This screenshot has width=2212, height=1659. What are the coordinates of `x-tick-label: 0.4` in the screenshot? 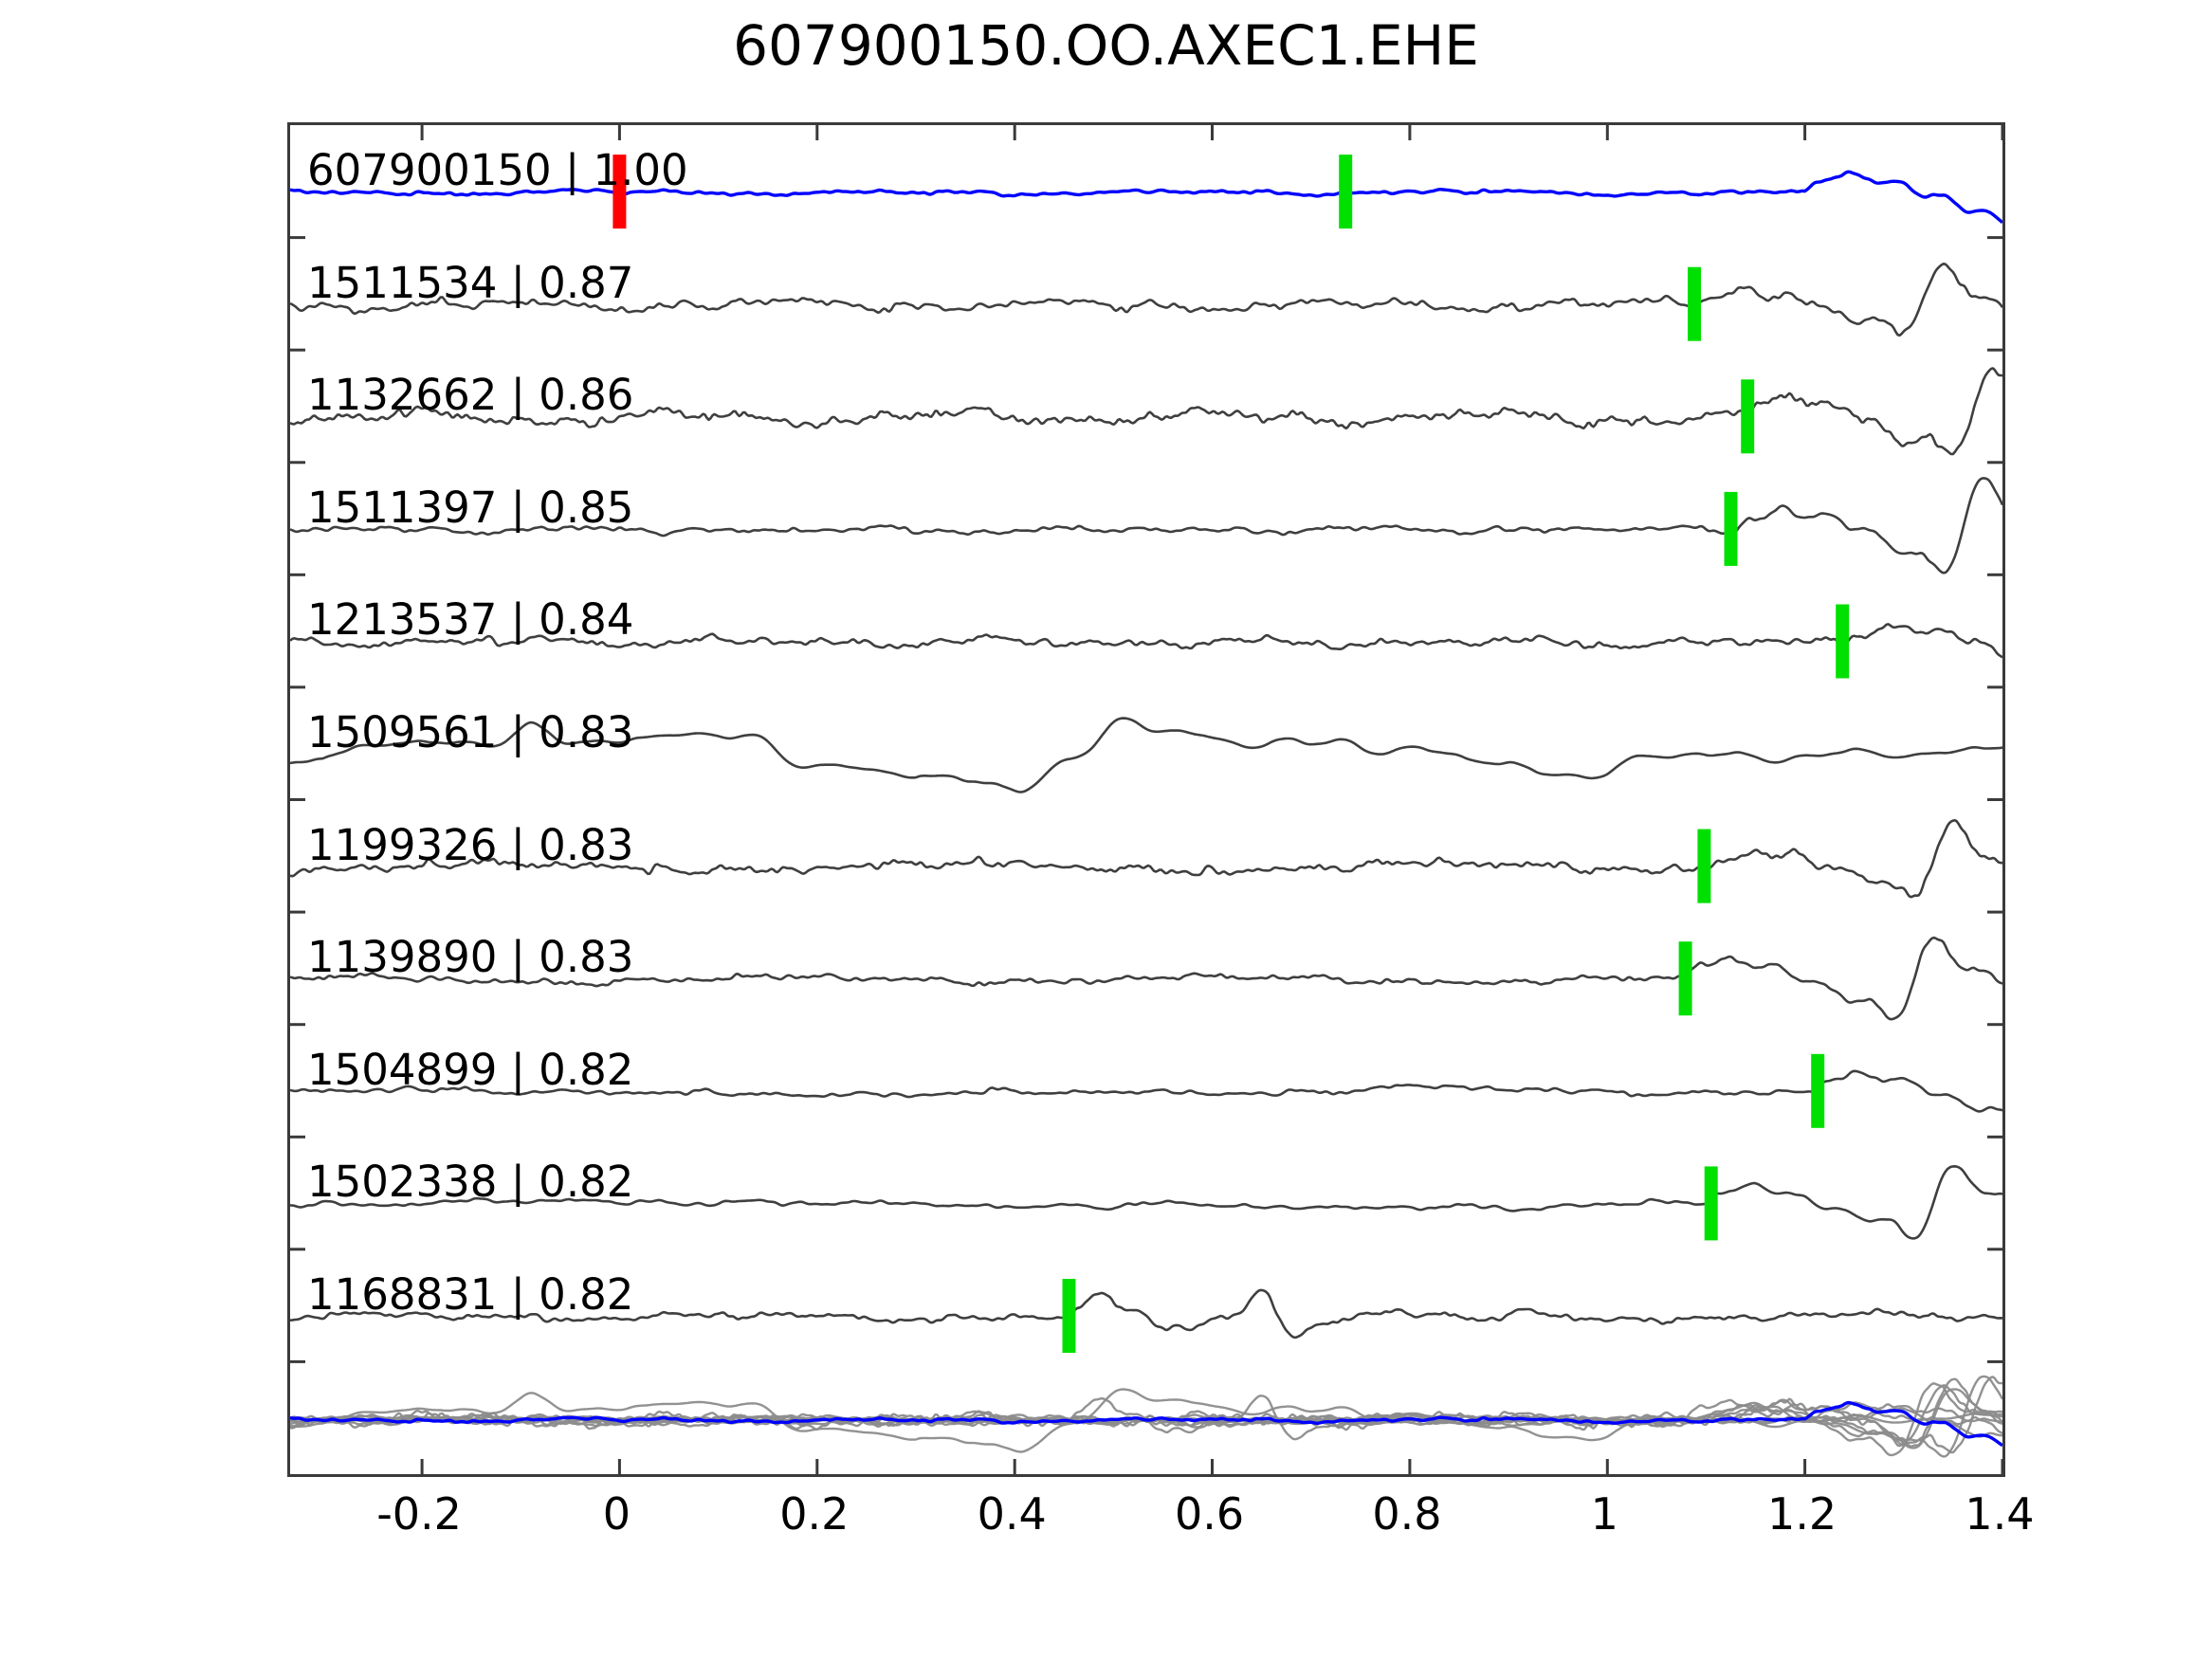 It's located at (1012, 1514).